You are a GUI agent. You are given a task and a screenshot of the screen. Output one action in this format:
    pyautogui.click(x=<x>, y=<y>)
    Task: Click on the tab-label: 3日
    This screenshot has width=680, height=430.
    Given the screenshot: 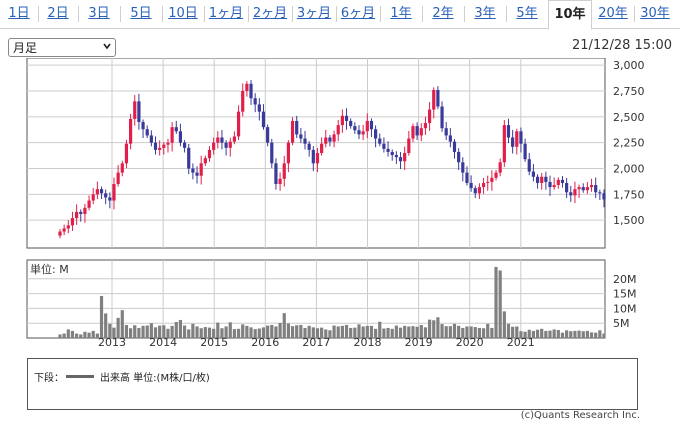 What is the action you would take?
    pyautogui.click(x=99, y=13)
    